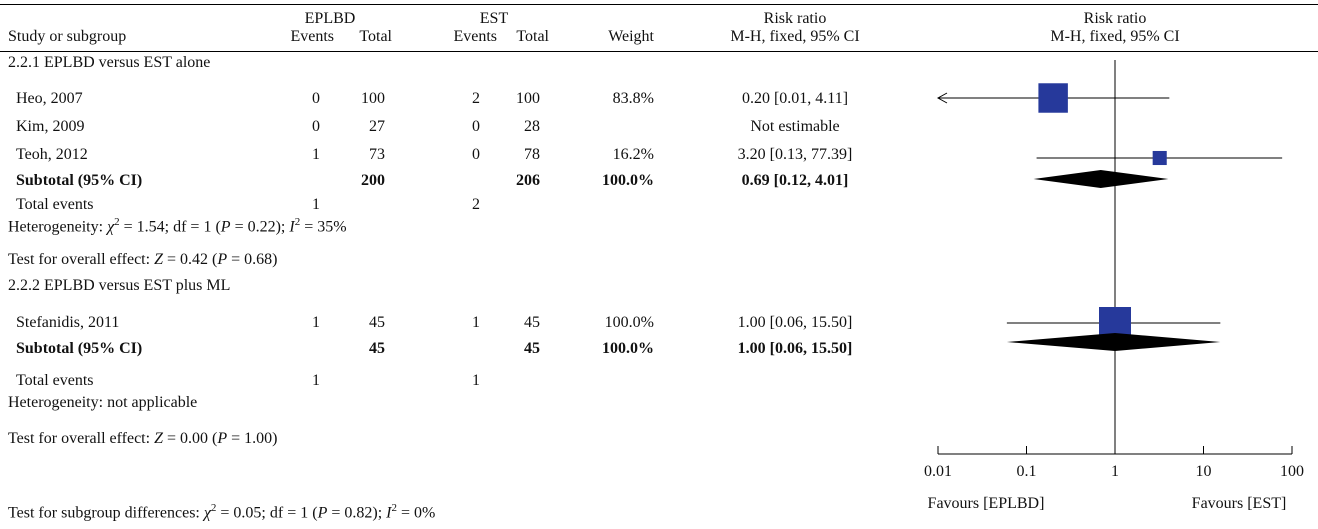 The image size is (1318, 529). I want to click on study-name: Heo, 2007, so click(49, 98).